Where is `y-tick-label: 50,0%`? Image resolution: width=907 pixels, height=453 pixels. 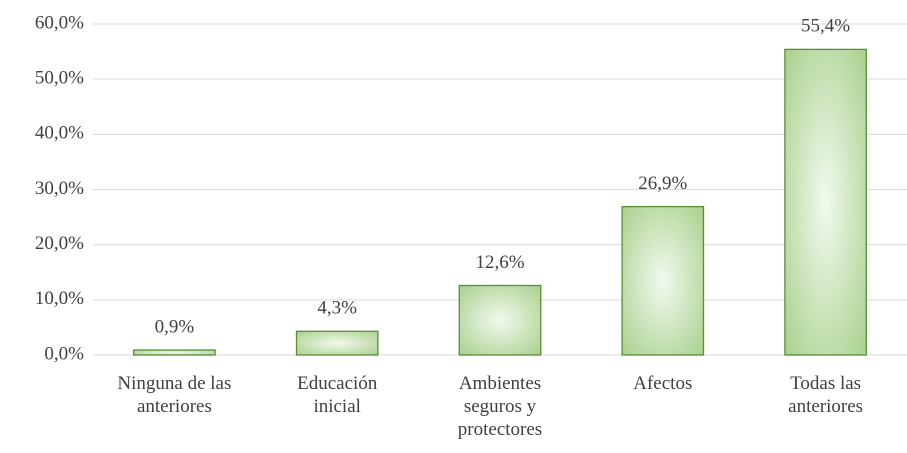
y-tick-label: 50,0% is located at coordinates (59, 78).